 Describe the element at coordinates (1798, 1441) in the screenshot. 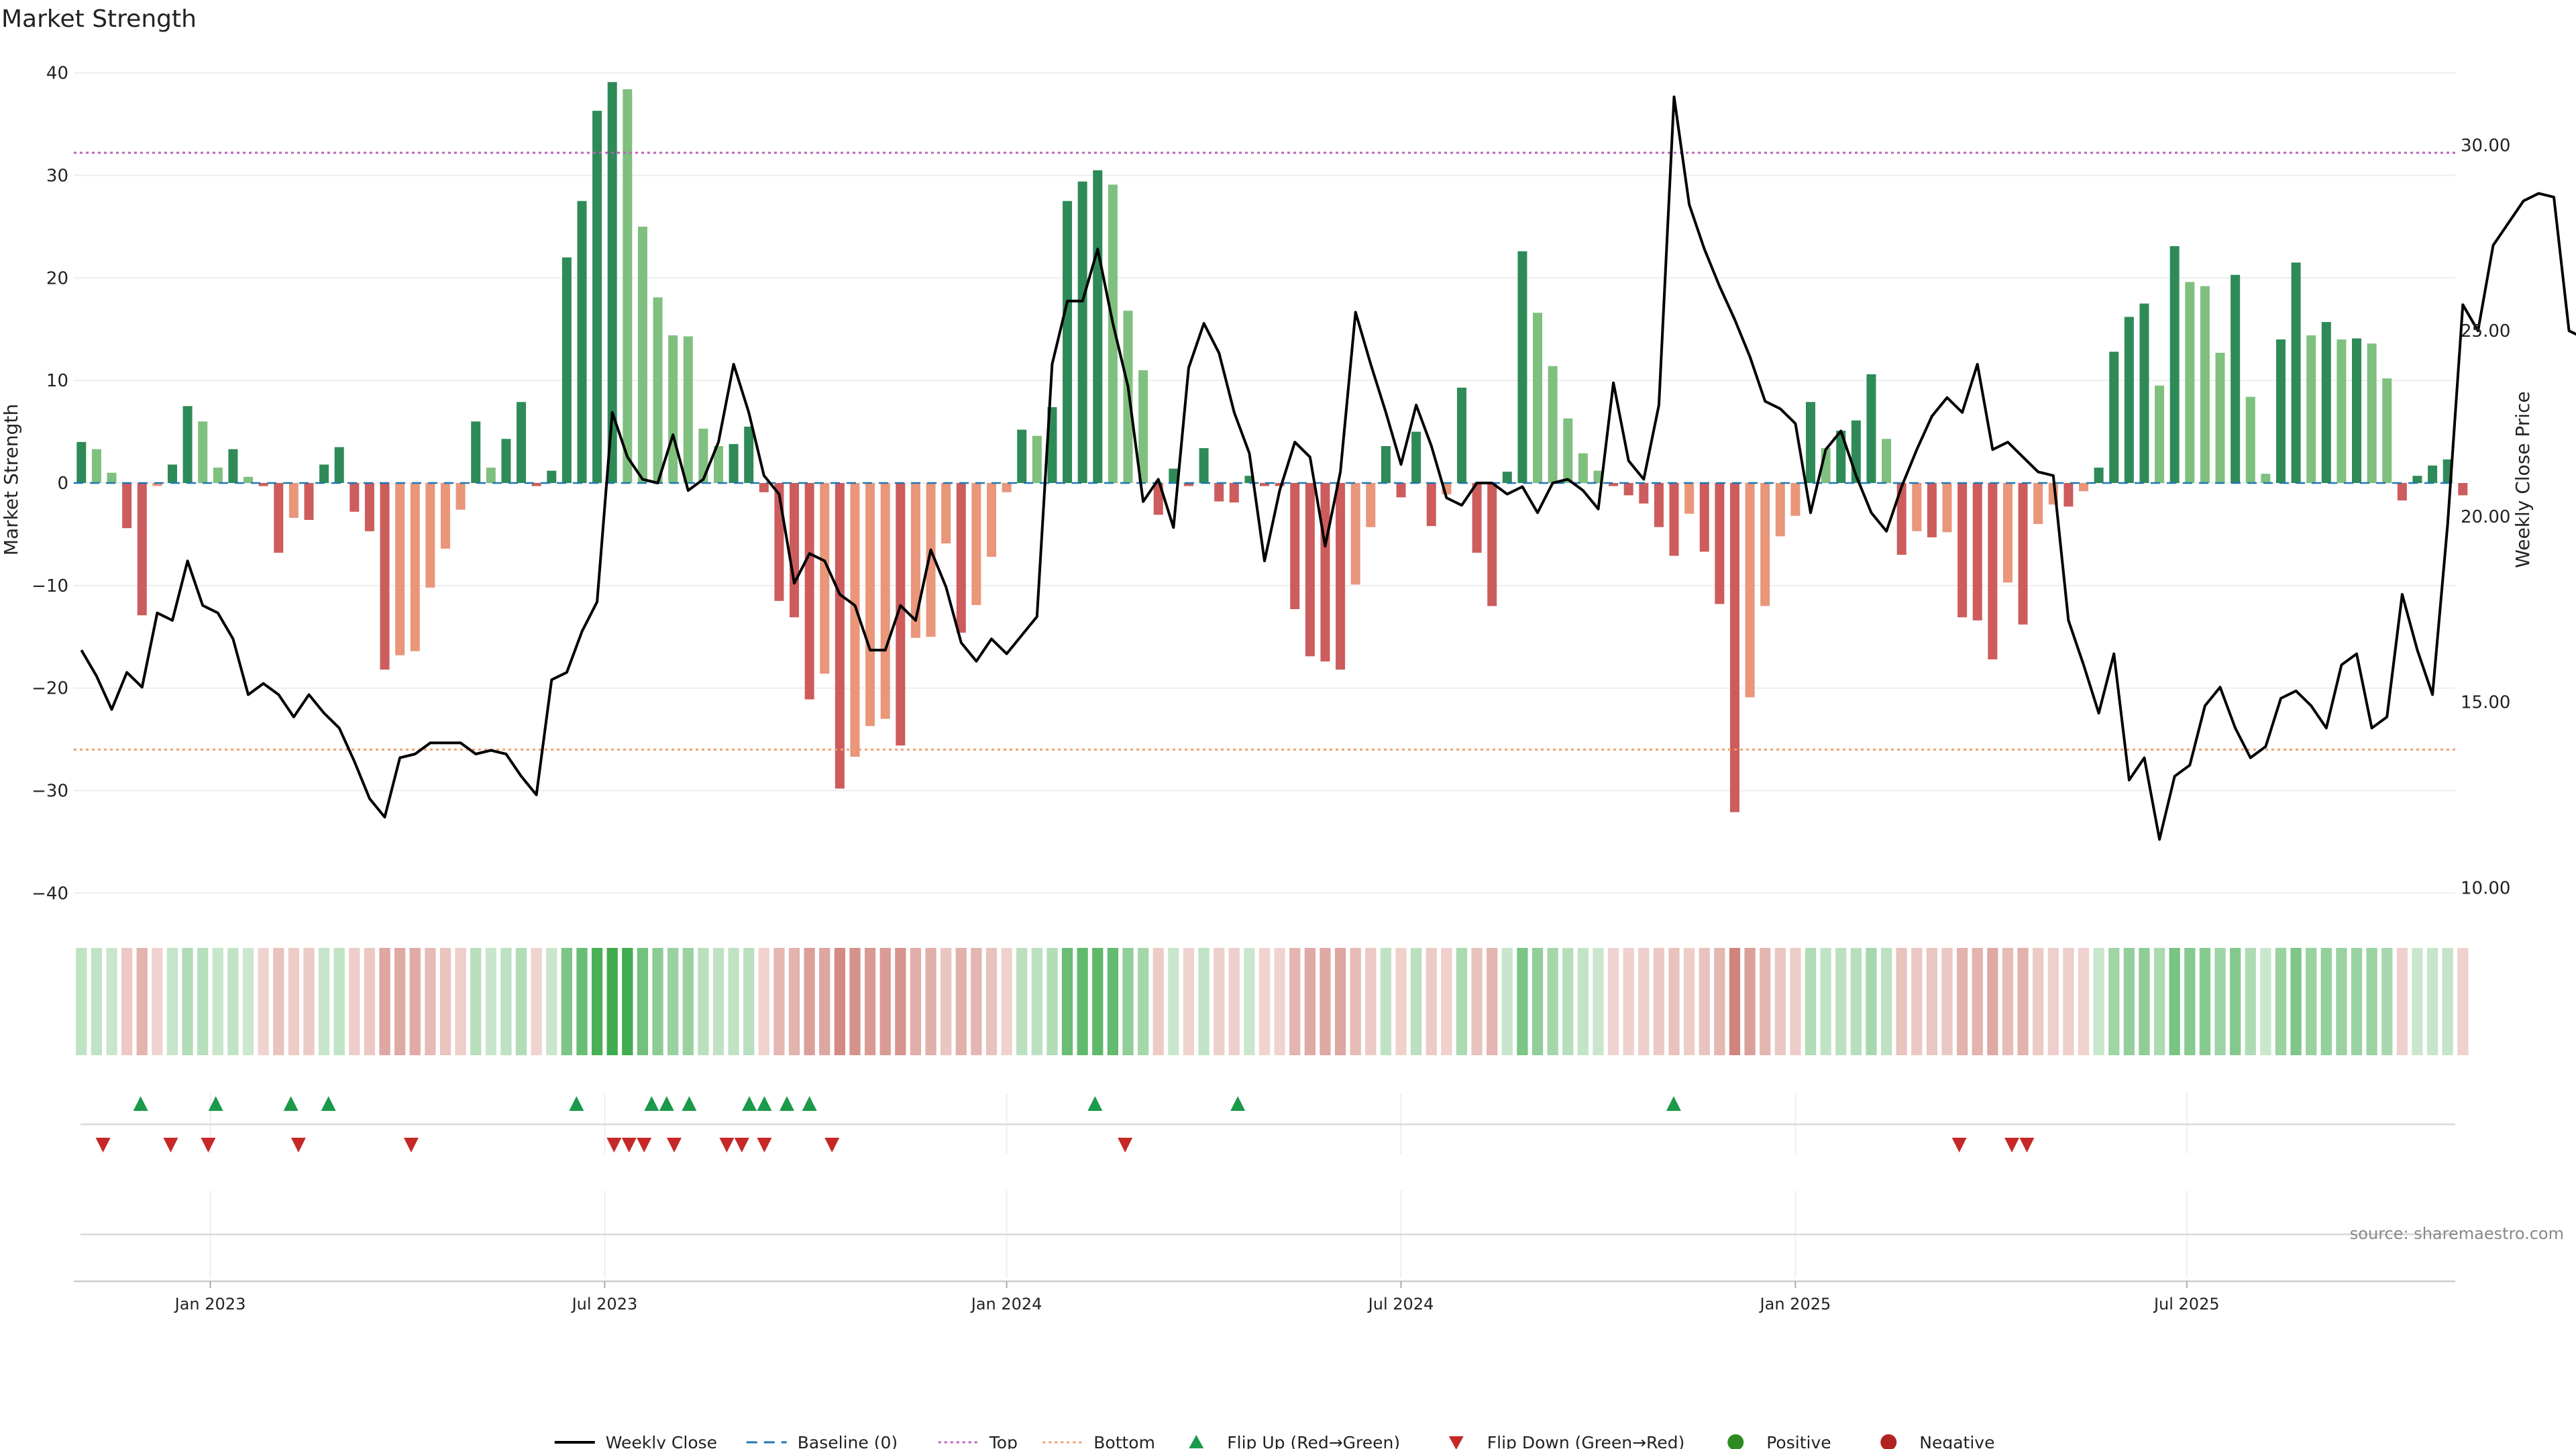

I see `legend-label: Positive` at that location.